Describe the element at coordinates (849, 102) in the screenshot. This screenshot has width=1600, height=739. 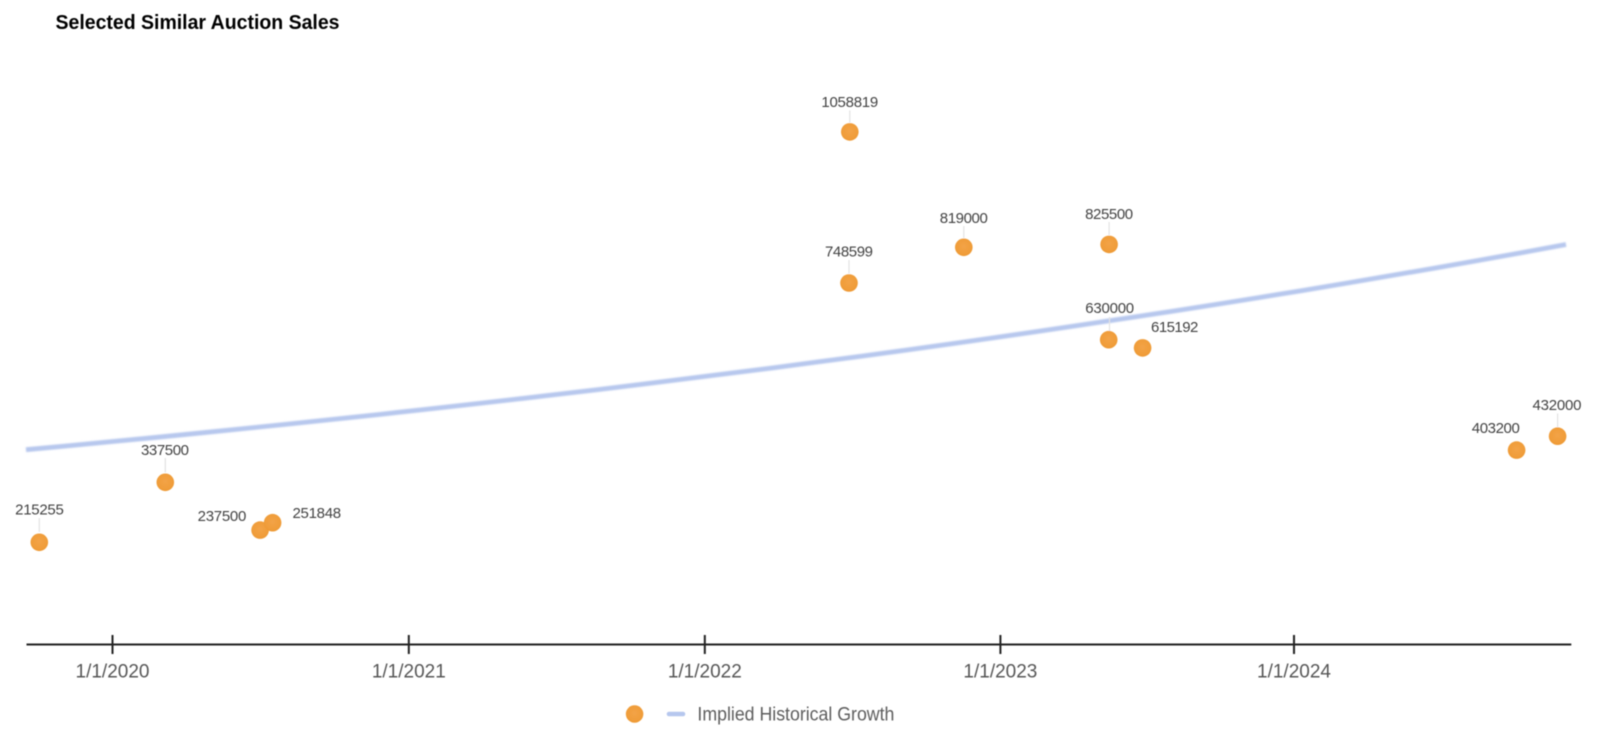
I see `svg-text: 1058819` at that location.